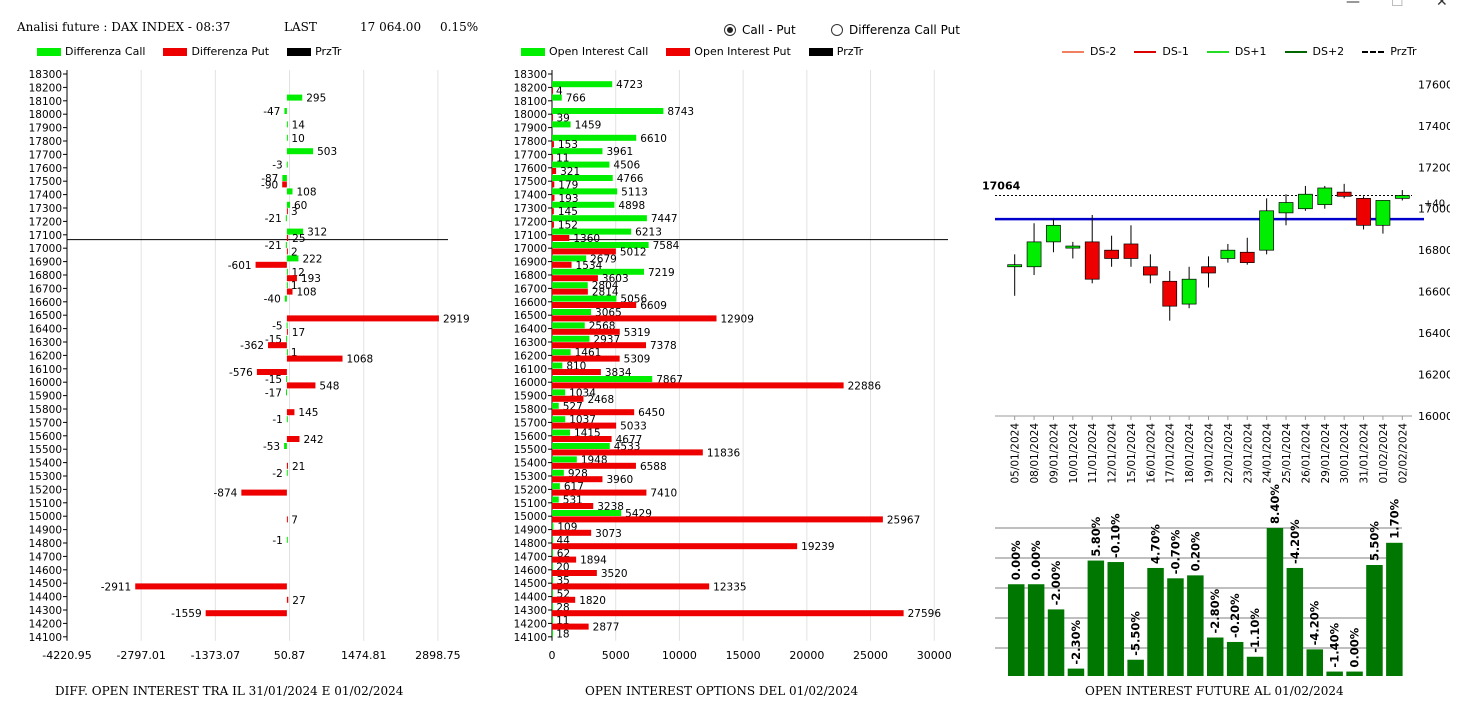 This screenshot has width=1462, height=701. I want to click on bar-value-label: 6610, so click(653, 139).